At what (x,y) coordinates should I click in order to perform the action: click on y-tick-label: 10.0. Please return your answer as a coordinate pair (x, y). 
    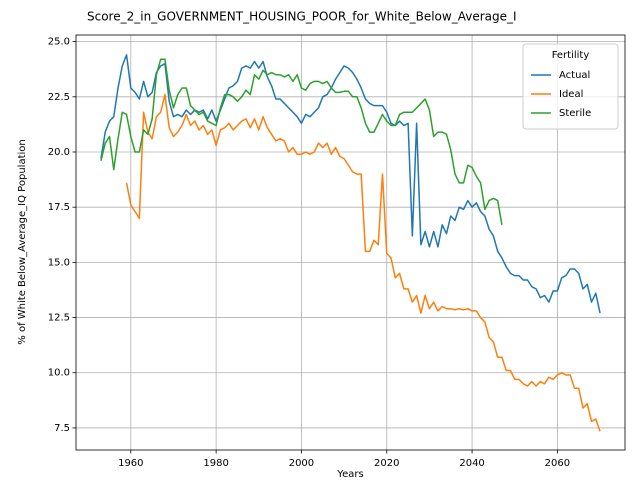
    Looking at the image, I should click on (59, 373).